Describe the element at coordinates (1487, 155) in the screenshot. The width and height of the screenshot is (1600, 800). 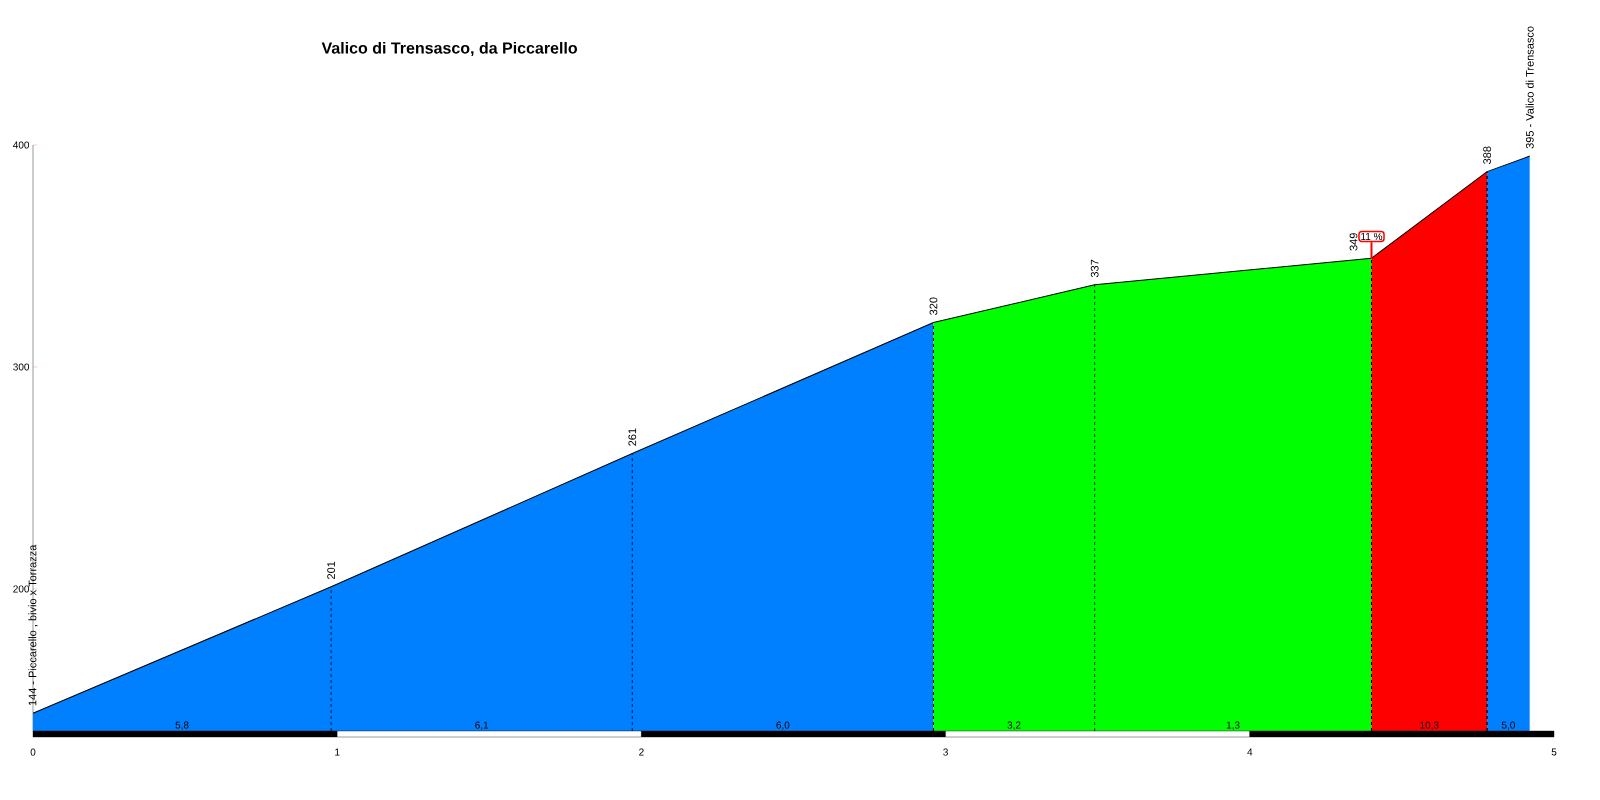
I see `data-label: 388` at that location.